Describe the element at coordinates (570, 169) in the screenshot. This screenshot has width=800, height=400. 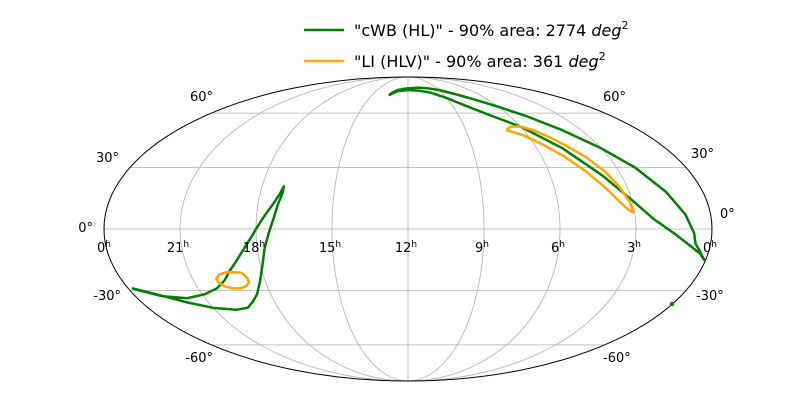
I see `series-1-contour-a` at that location.